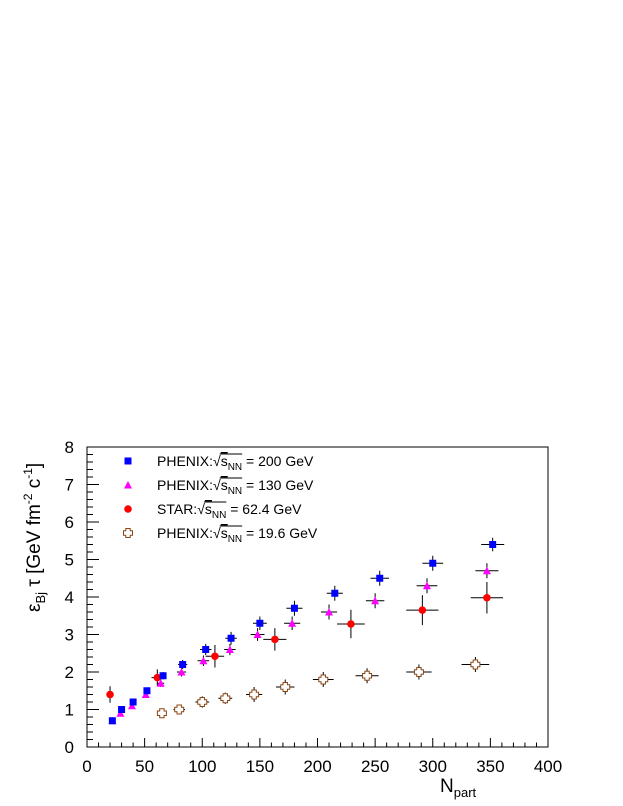  I want to click on legend-entry: STAR:√sNN = 62.4 GeV, so click(213, 511).